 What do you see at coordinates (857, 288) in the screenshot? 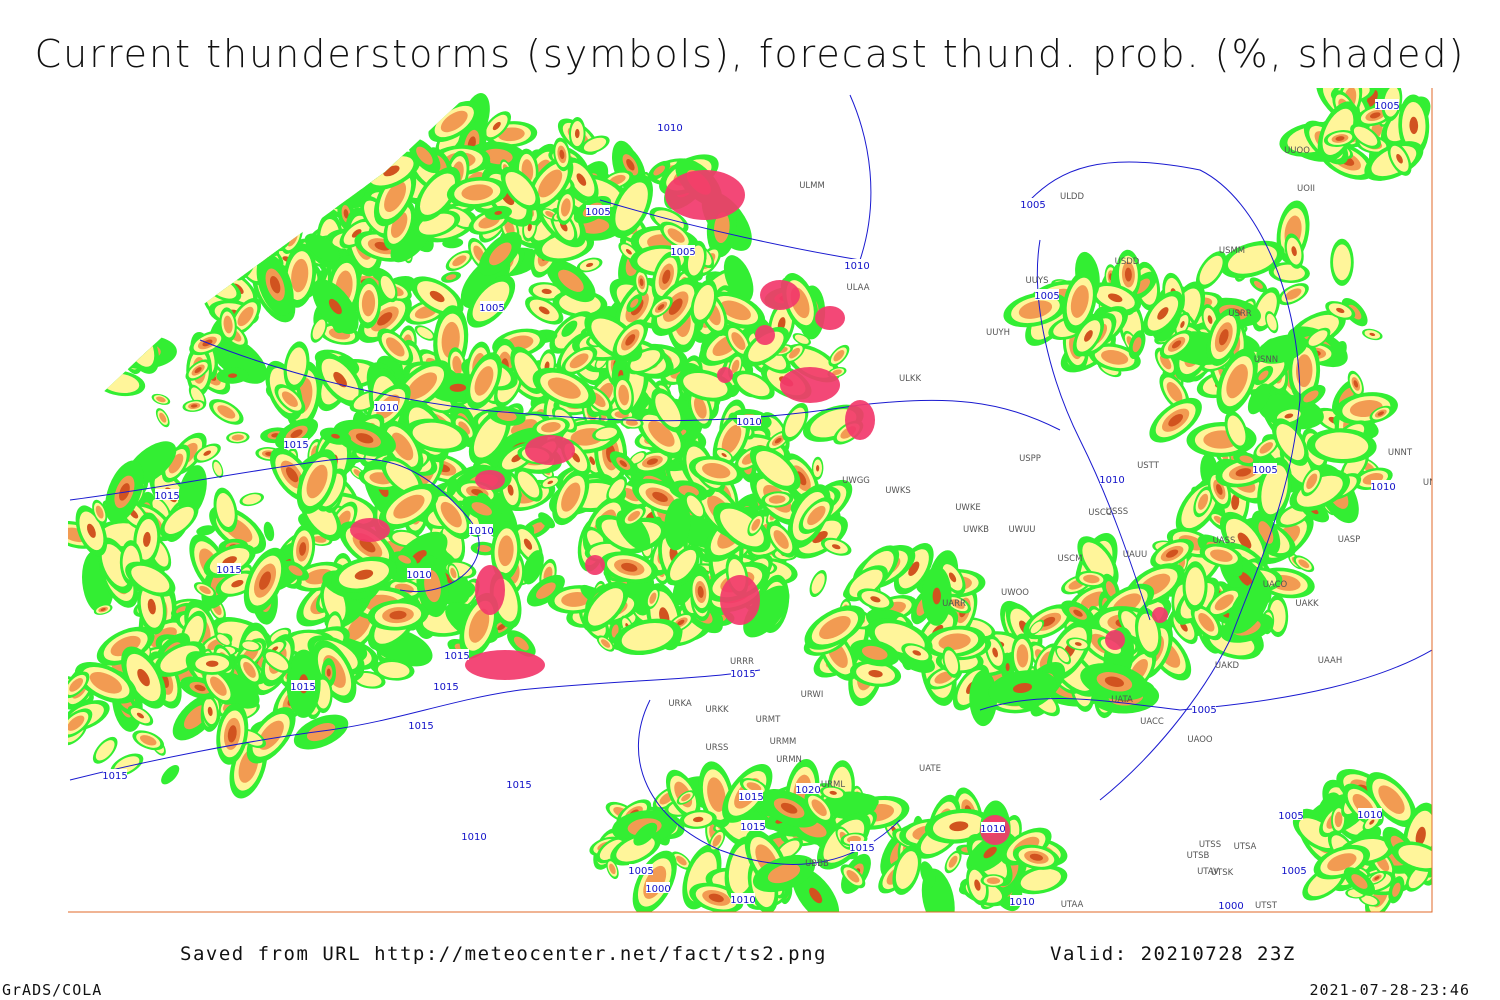
I see `station-label: ULAA` at bounding box center [857, 288].